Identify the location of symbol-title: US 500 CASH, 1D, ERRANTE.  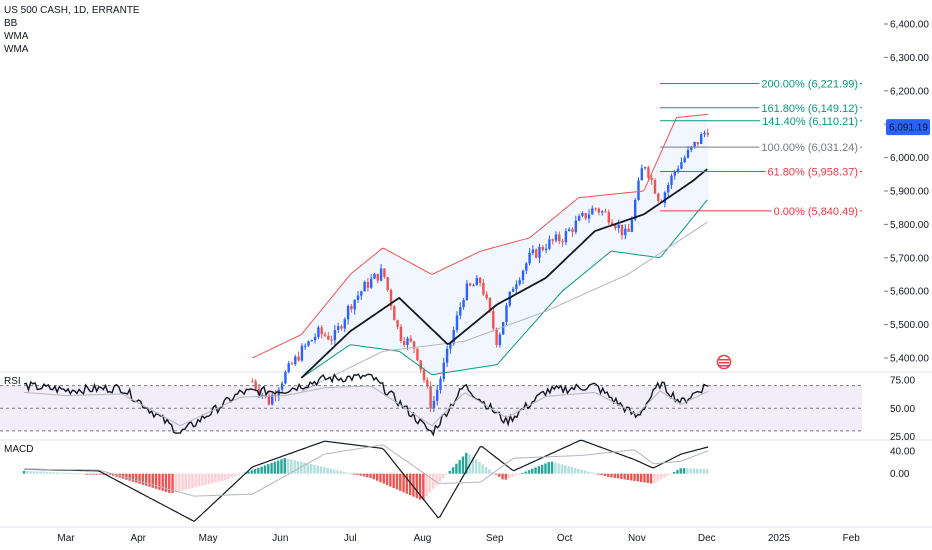
(72, 10).